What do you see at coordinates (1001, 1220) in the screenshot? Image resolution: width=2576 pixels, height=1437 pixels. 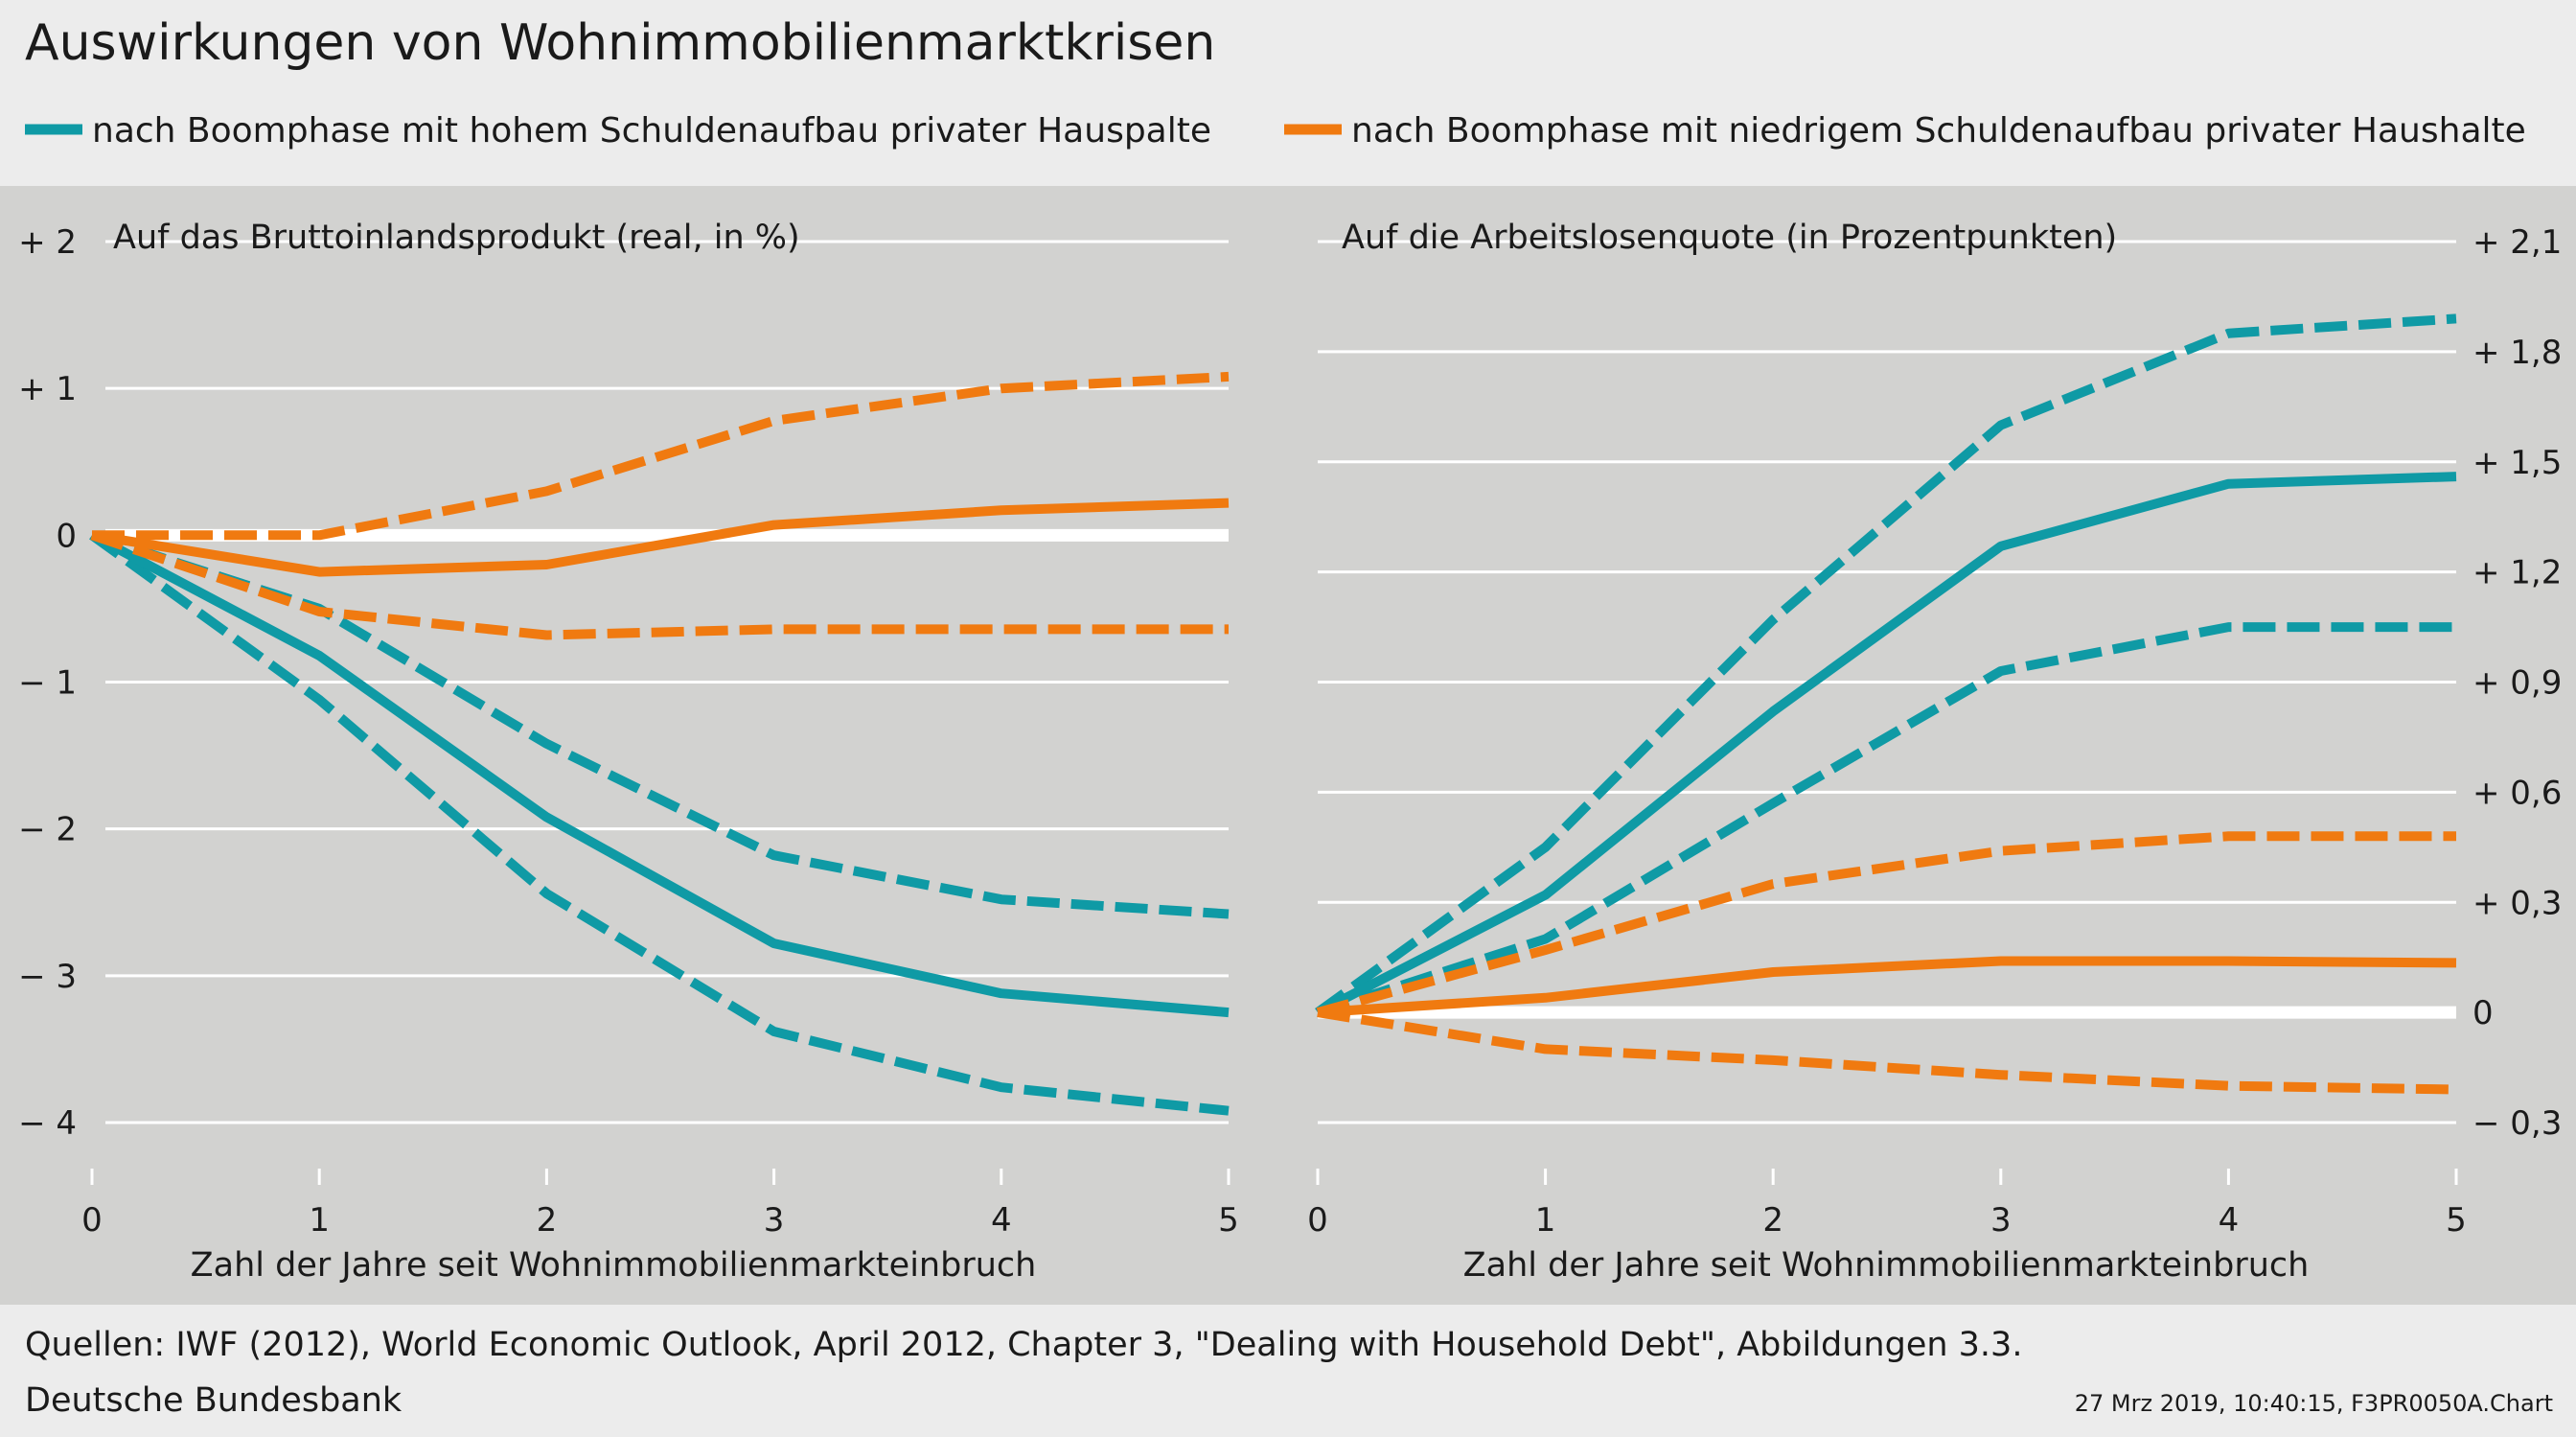 I see `gdp-x-tick-label: 4` at bounding box center [1001, 1220].